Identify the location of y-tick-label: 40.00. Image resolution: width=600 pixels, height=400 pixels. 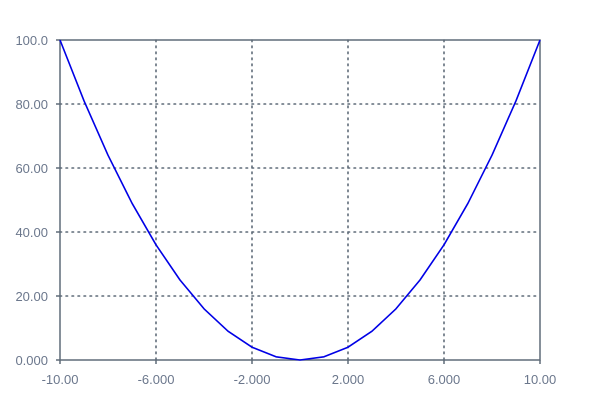
(31, 232).